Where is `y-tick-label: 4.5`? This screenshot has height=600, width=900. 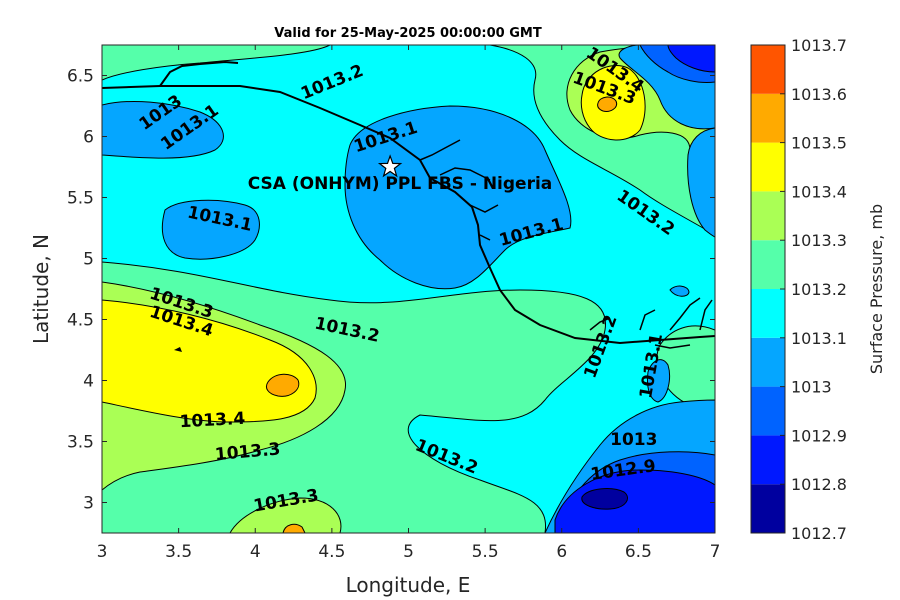 y-tick-label: 4.5 is located at coordinates (80, 321).